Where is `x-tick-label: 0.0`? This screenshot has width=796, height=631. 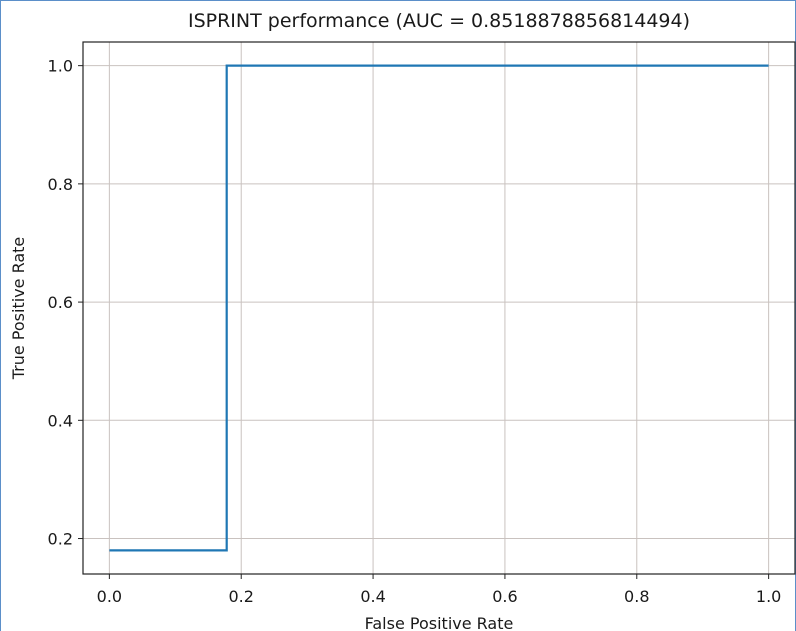 x-tick-label: 0.0 is located at coordinates (109, 596).